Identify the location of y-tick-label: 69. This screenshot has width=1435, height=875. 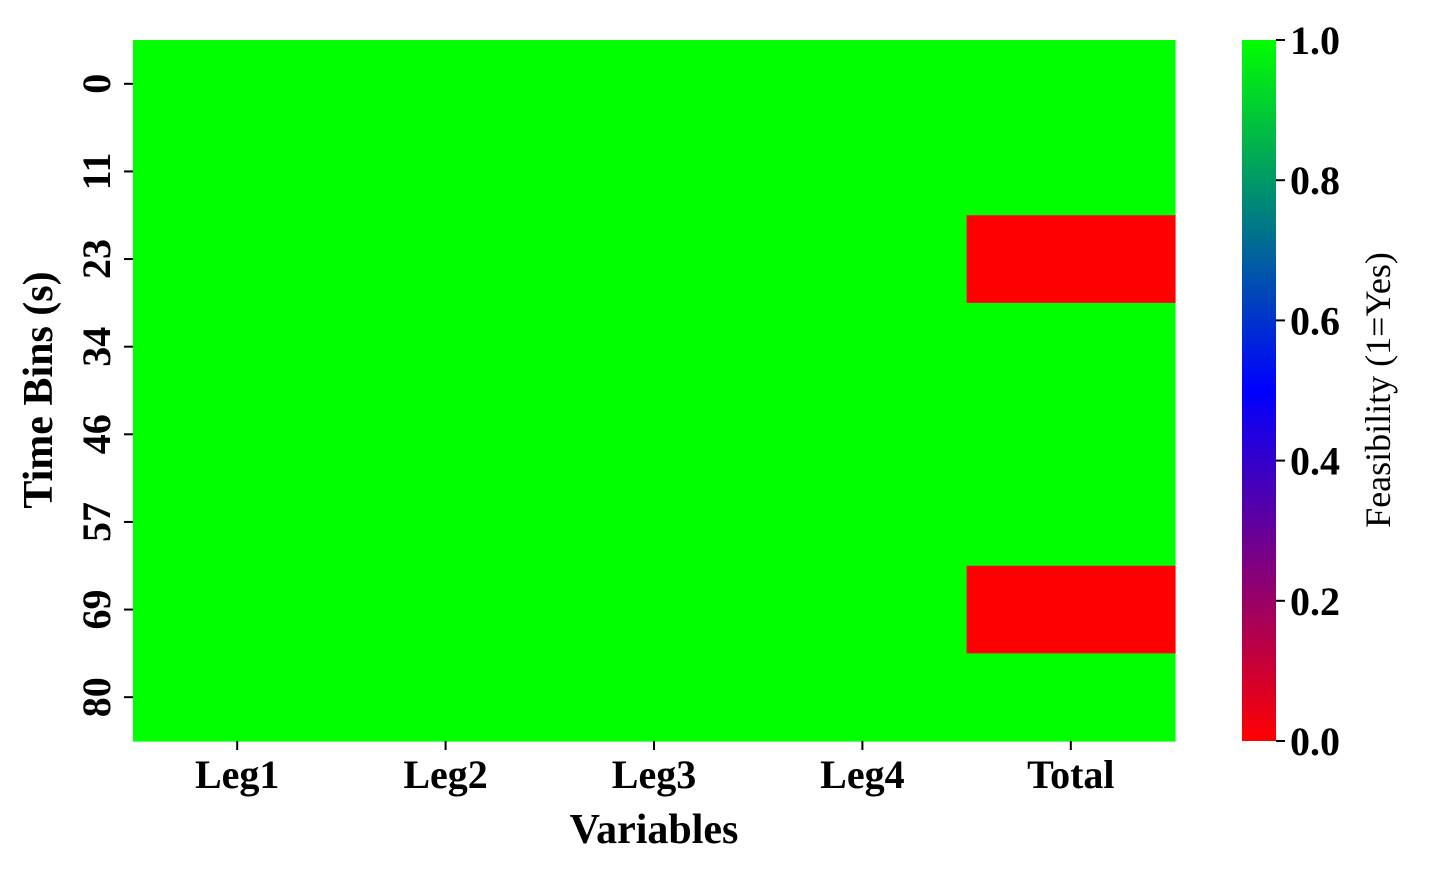
(96, 610).